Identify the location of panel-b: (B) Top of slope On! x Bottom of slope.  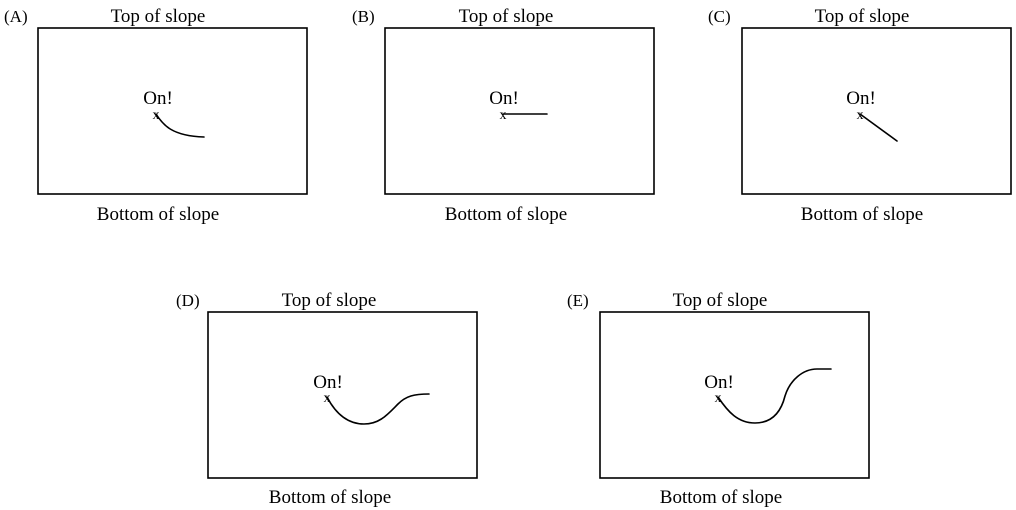
(503, 115).